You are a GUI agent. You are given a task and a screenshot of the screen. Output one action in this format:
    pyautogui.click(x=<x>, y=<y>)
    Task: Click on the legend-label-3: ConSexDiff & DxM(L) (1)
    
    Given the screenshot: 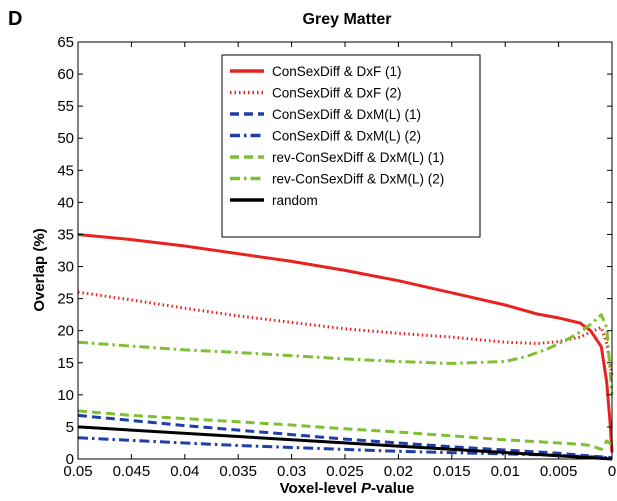 What is the action you would take?
    pyautogui.click(x=346, y=114)
    